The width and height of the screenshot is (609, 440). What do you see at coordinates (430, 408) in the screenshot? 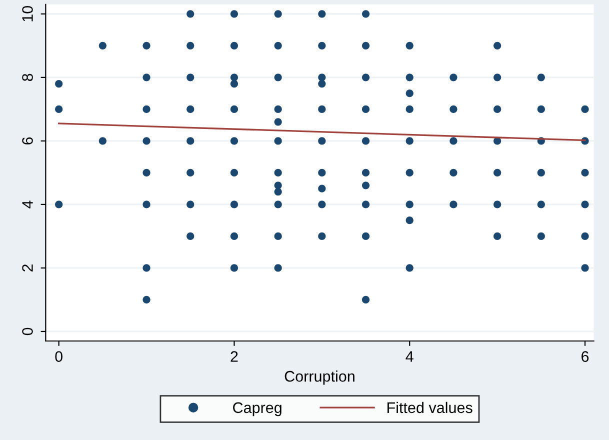
I see `legend-label: Fitted values` at bounding box center [430, 408].